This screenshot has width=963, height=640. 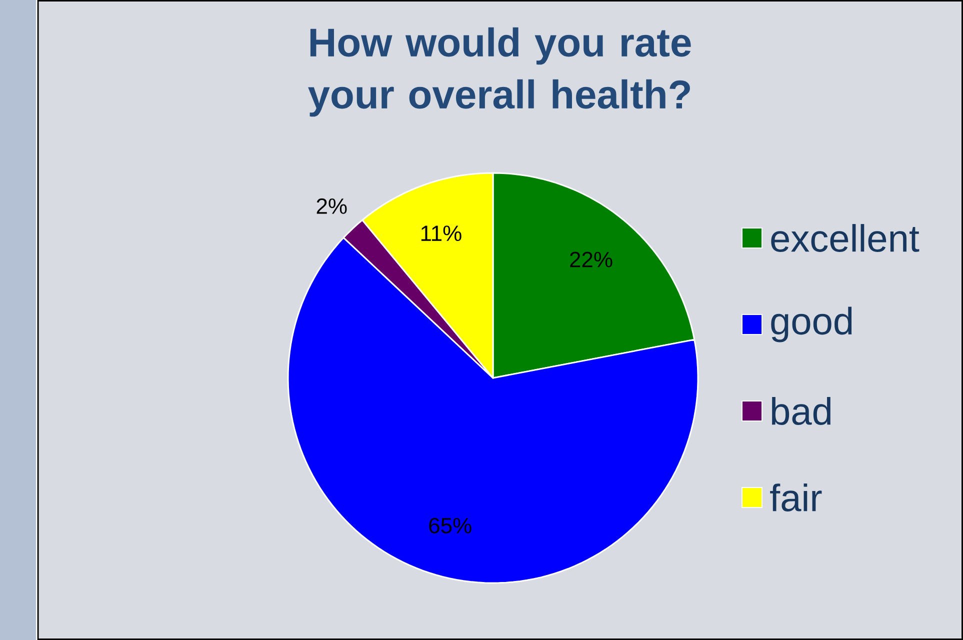 What do you see at coordinates (499, 72) in the screenshot?
I see `chart-title: How would you rate your overall health?` at bounding box center [499, 72].